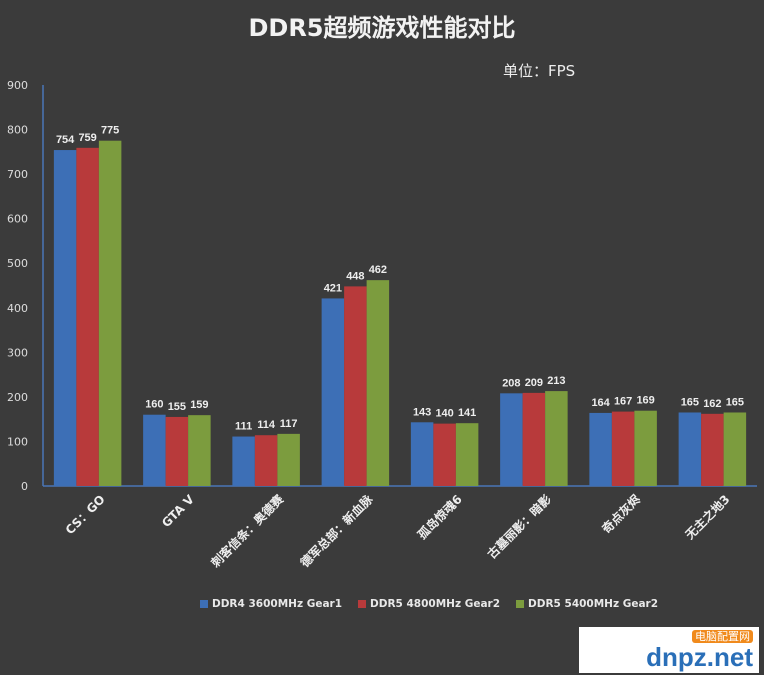 This screenshot has height=675, width=764. Describe the element at coordinates (17, 397) in the screenshot. I see `y-tick-label: 200` at that location.